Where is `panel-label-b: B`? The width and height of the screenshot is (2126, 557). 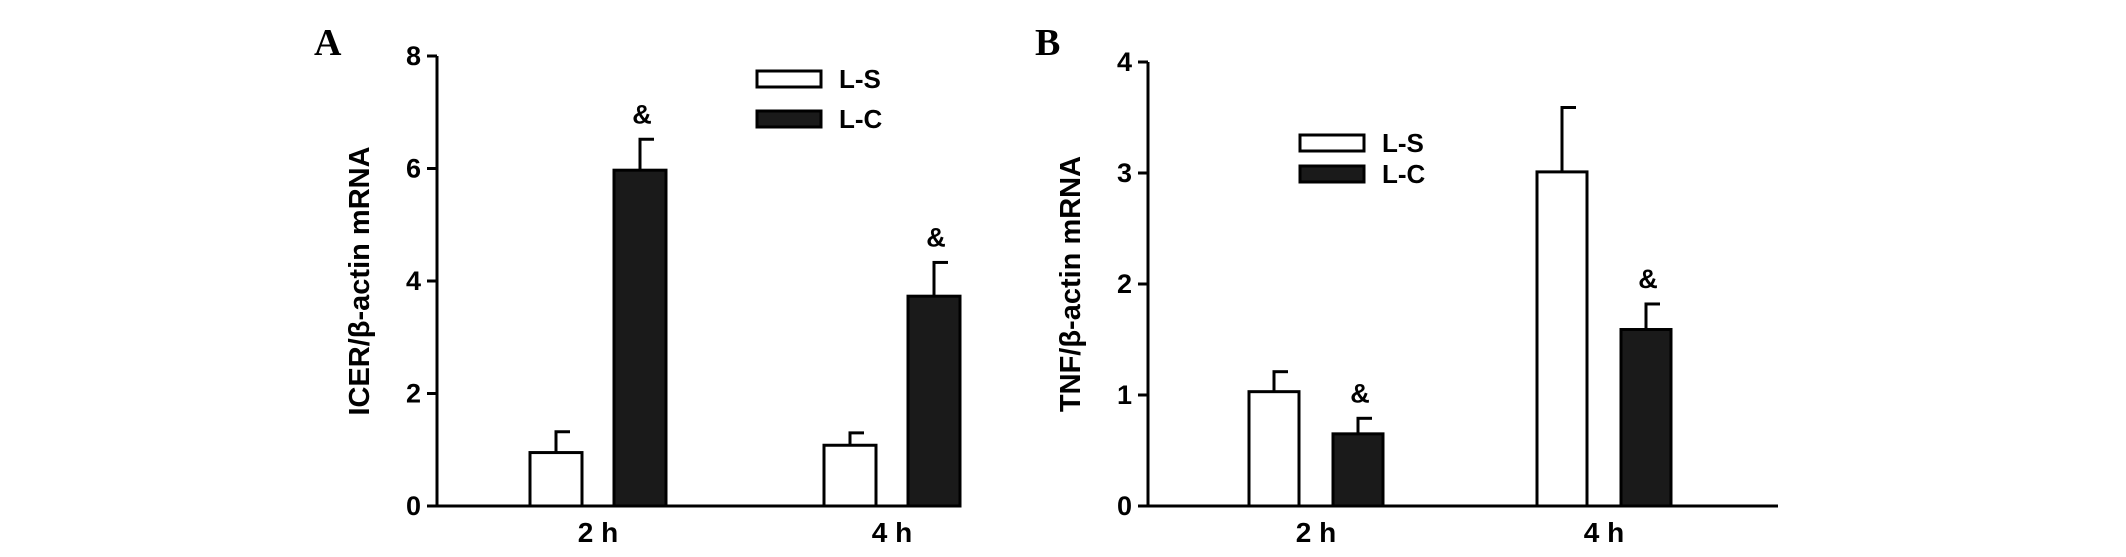
panel-label-b: B is located at coordinates (1047, 43).